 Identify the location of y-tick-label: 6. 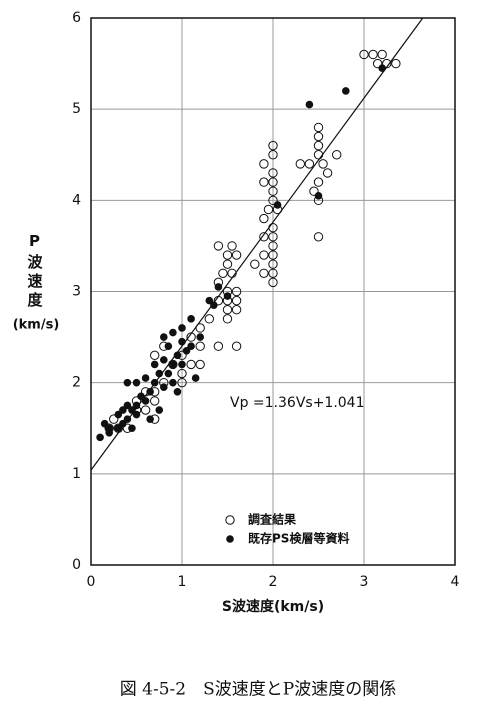
(76, 18).